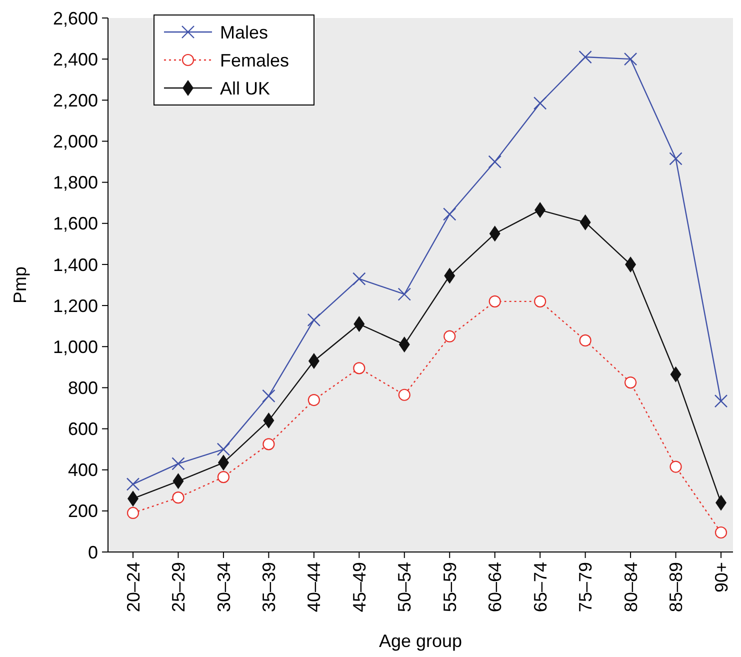 The height and width of the screenshot is (657, 741). I want to click on y-axis-title: Pmp, so click(20, 285).